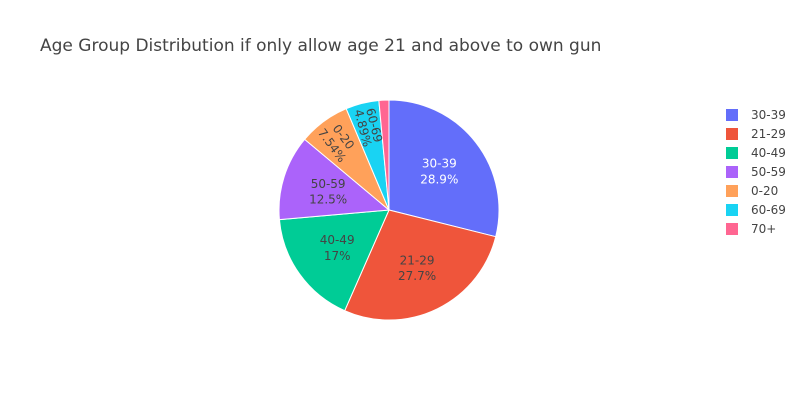  I want to click on pie-label-21-29: 21-29 27.7%, so click(417, 268).